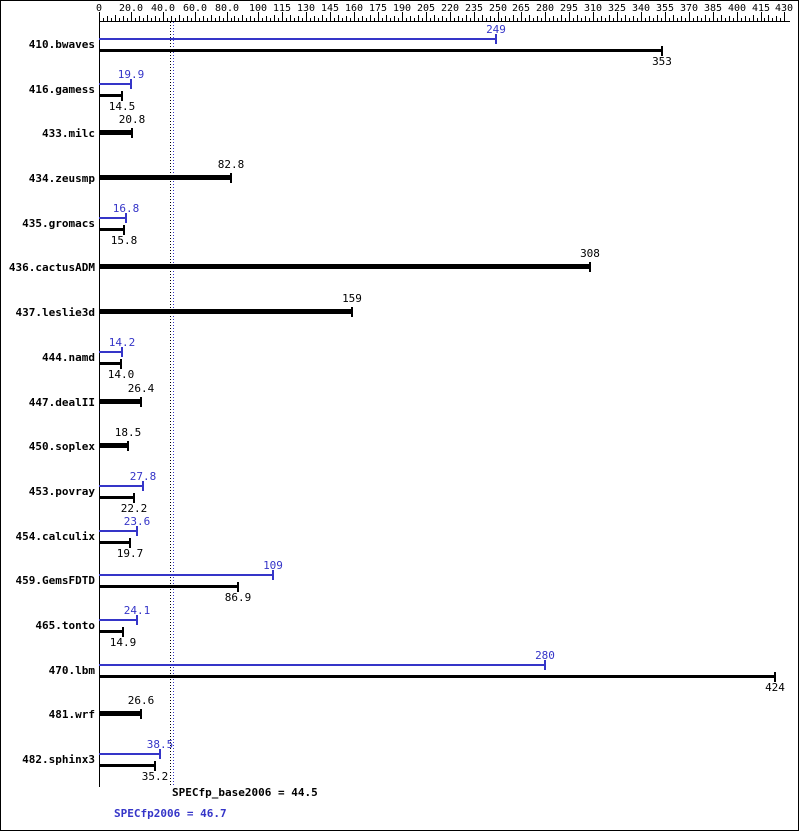 The image size is (799, 831). I want to click on benchmark-name: 410.bwaves, so click(61, 44).